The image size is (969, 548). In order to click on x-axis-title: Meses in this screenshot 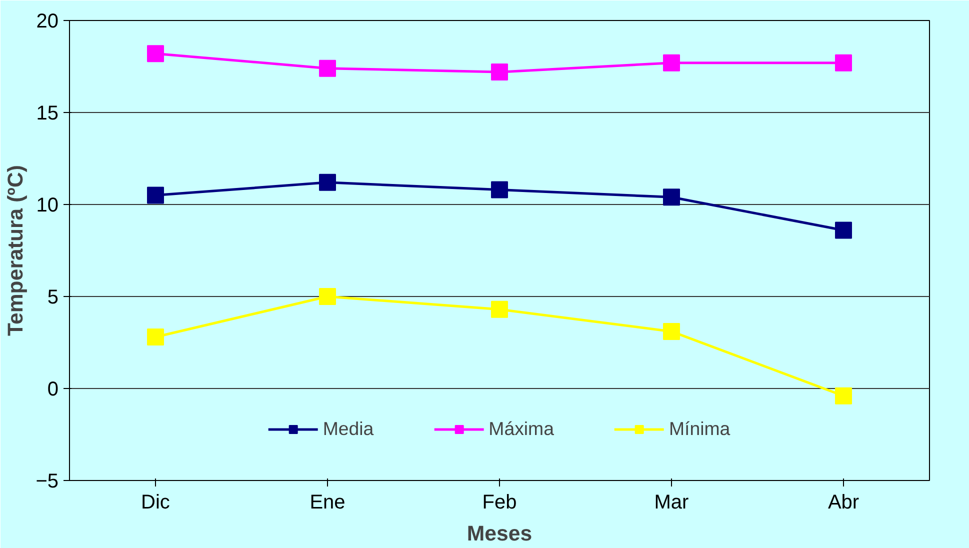, I will do `click(499, 534)`.